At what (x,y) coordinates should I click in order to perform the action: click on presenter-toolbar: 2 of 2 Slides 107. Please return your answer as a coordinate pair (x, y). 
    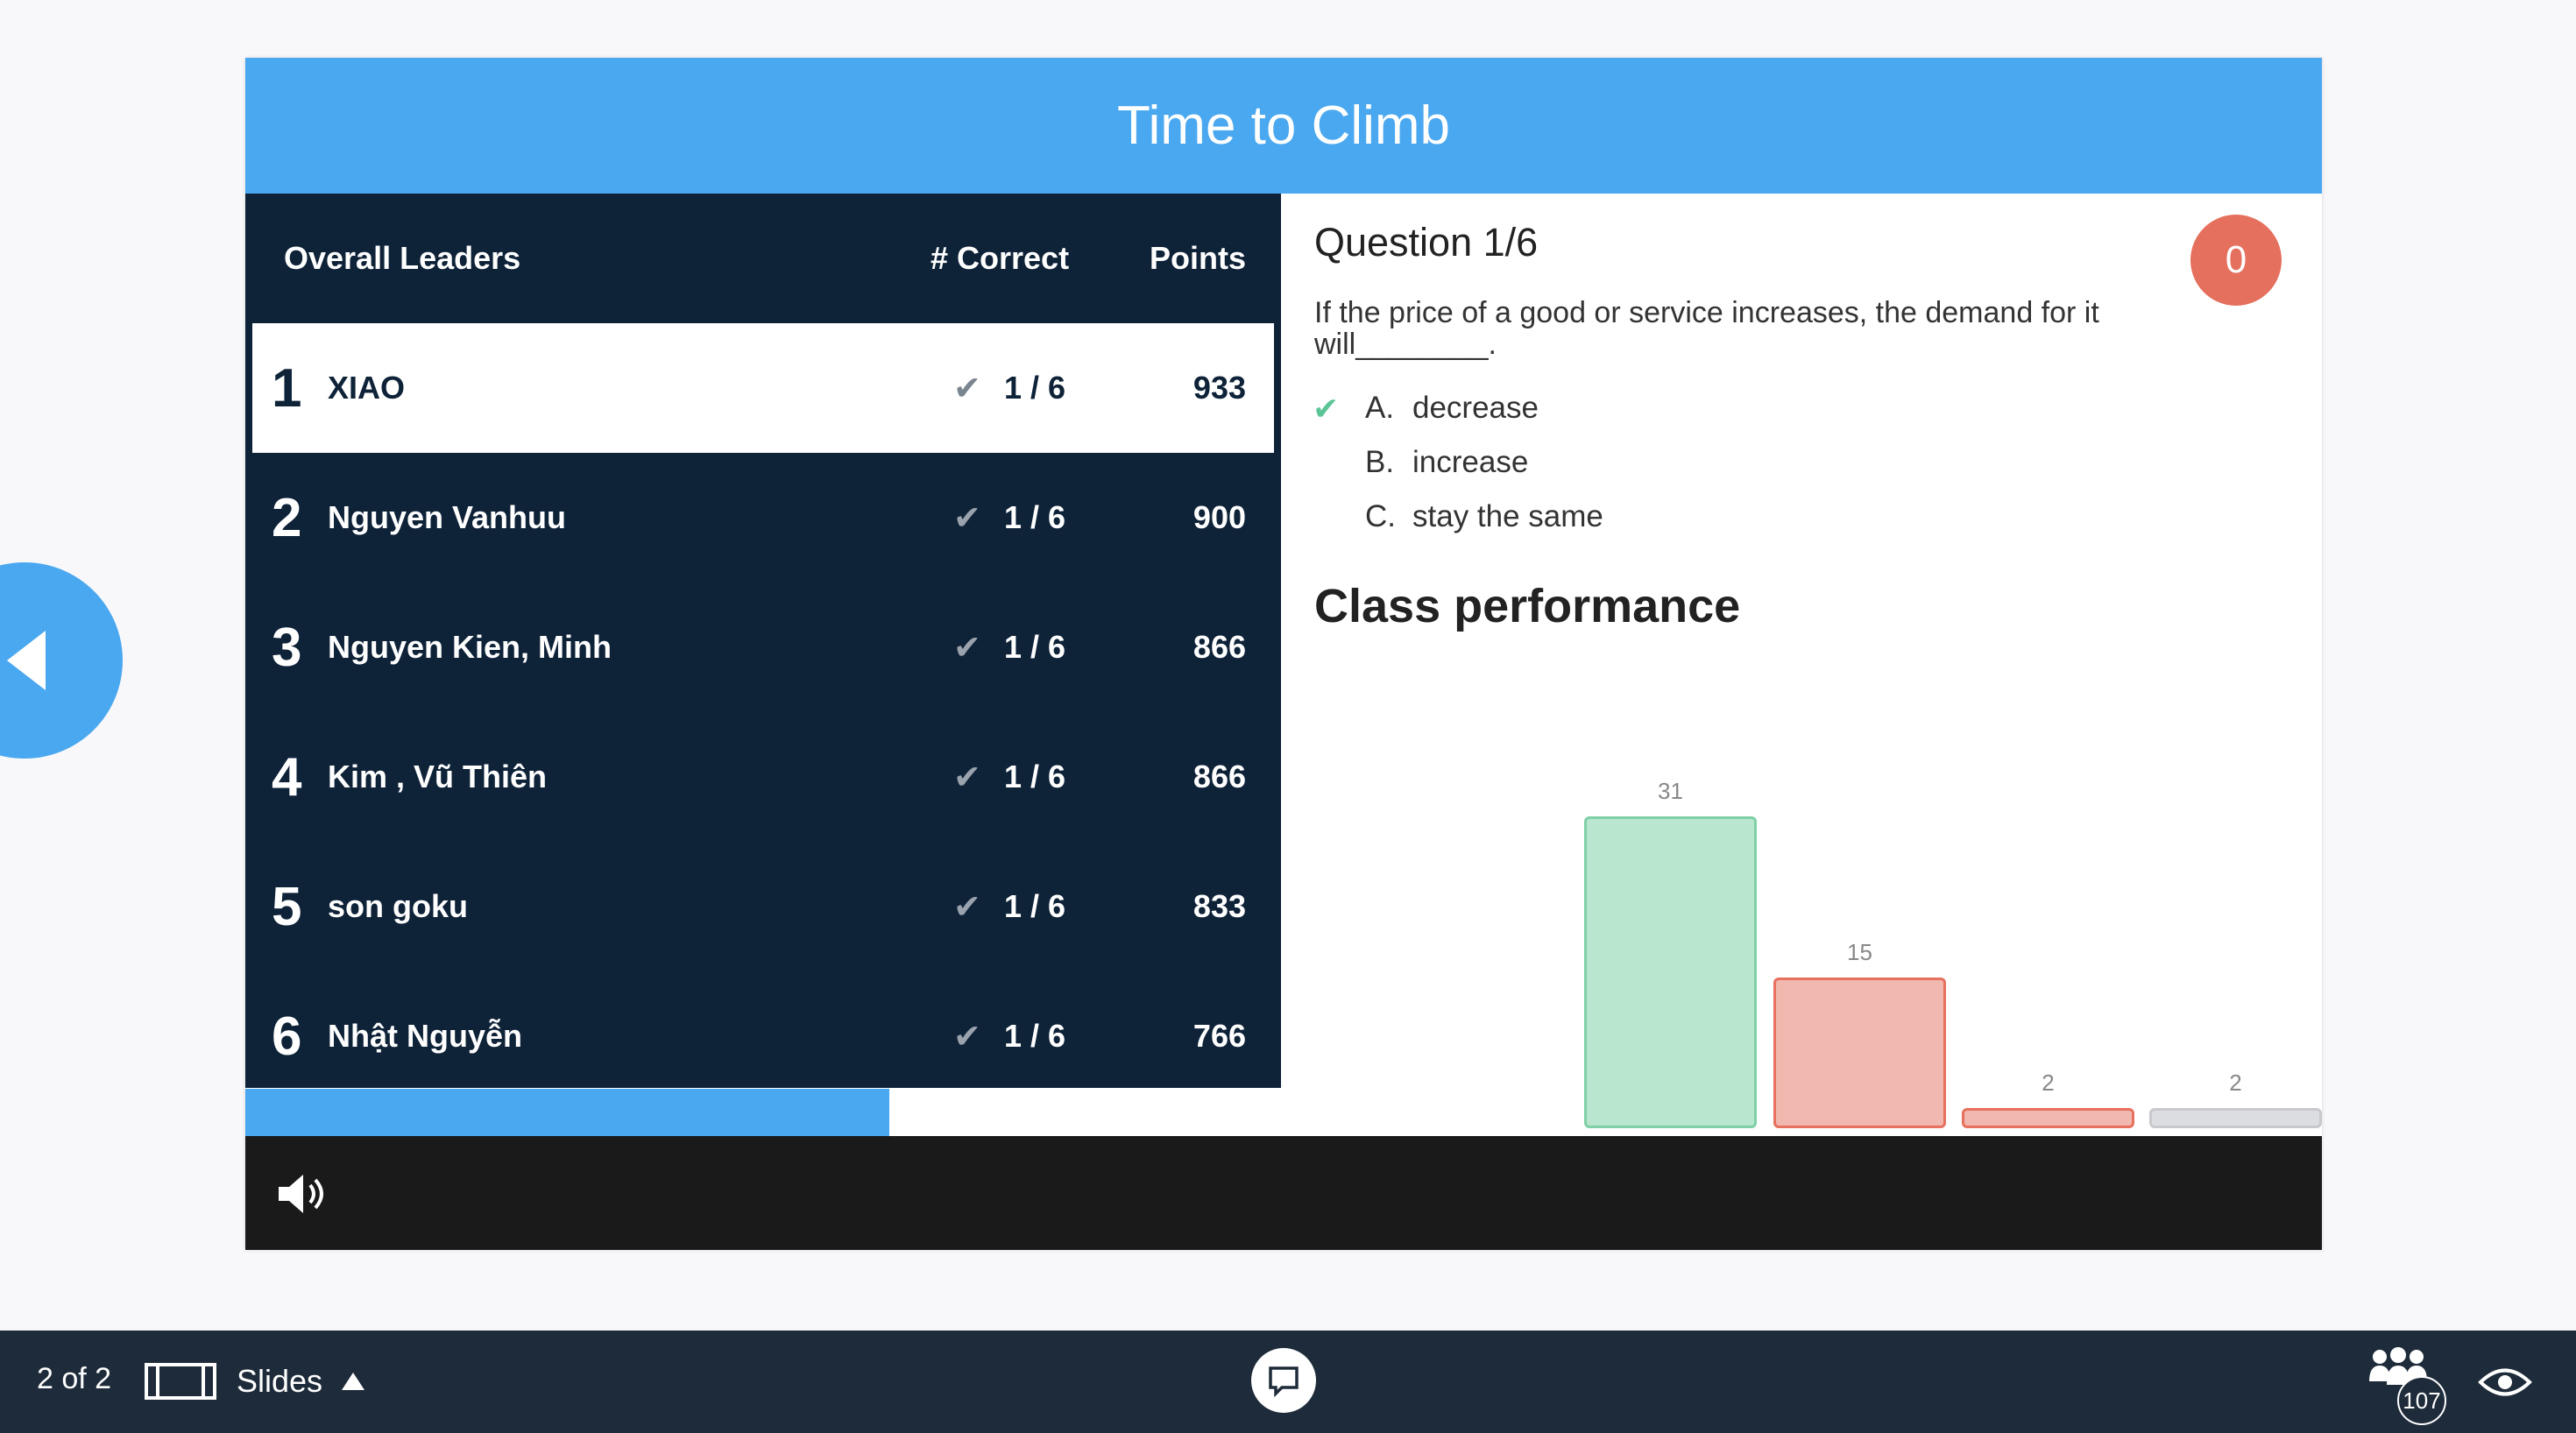
    Looking at the image, I should click on (1288, 1382).